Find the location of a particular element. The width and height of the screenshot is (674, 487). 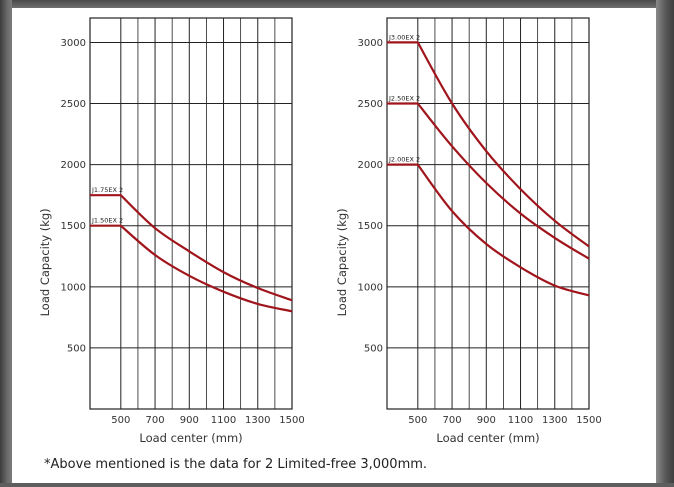

series-label: J3.00EX 2 is located at coordinates (404, 37).